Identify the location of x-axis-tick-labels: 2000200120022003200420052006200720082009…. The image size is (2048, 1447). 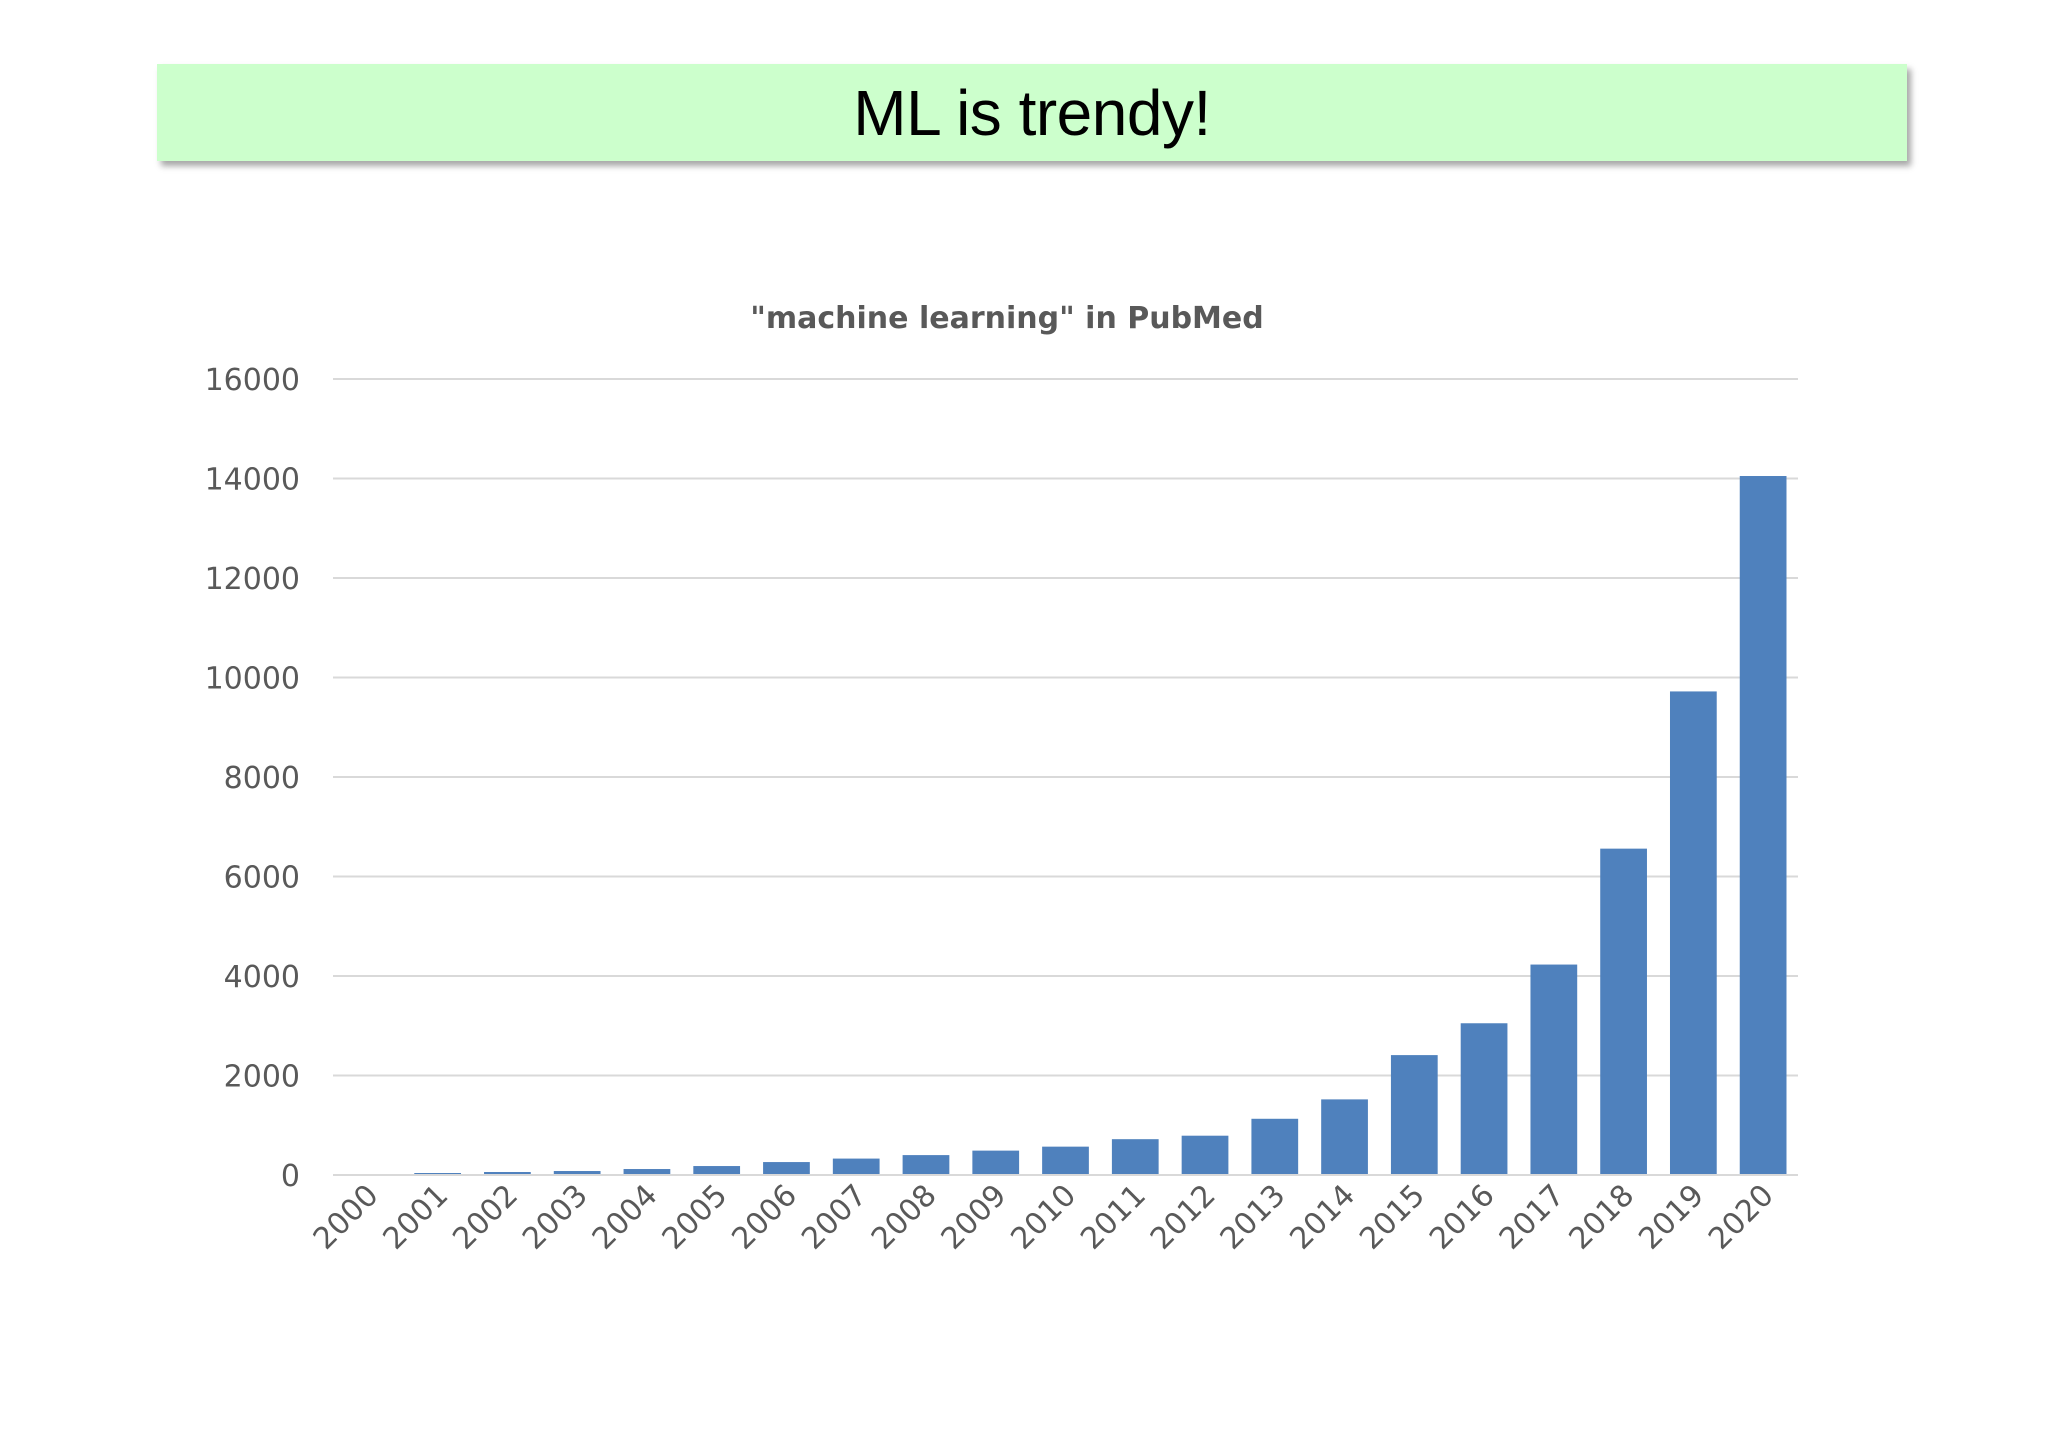
(1044, 1217).